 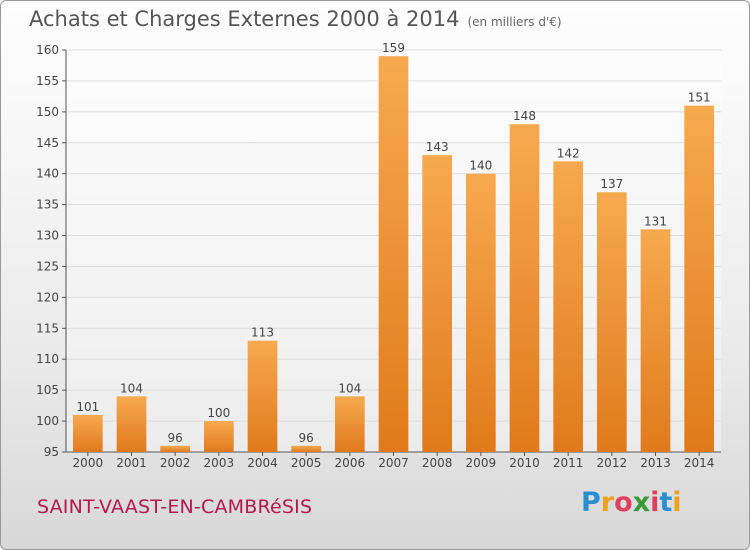 I want to click on commune-name: SAINT-VAAST-EN-CAMBRéSIS, so click(x=175, y=507).